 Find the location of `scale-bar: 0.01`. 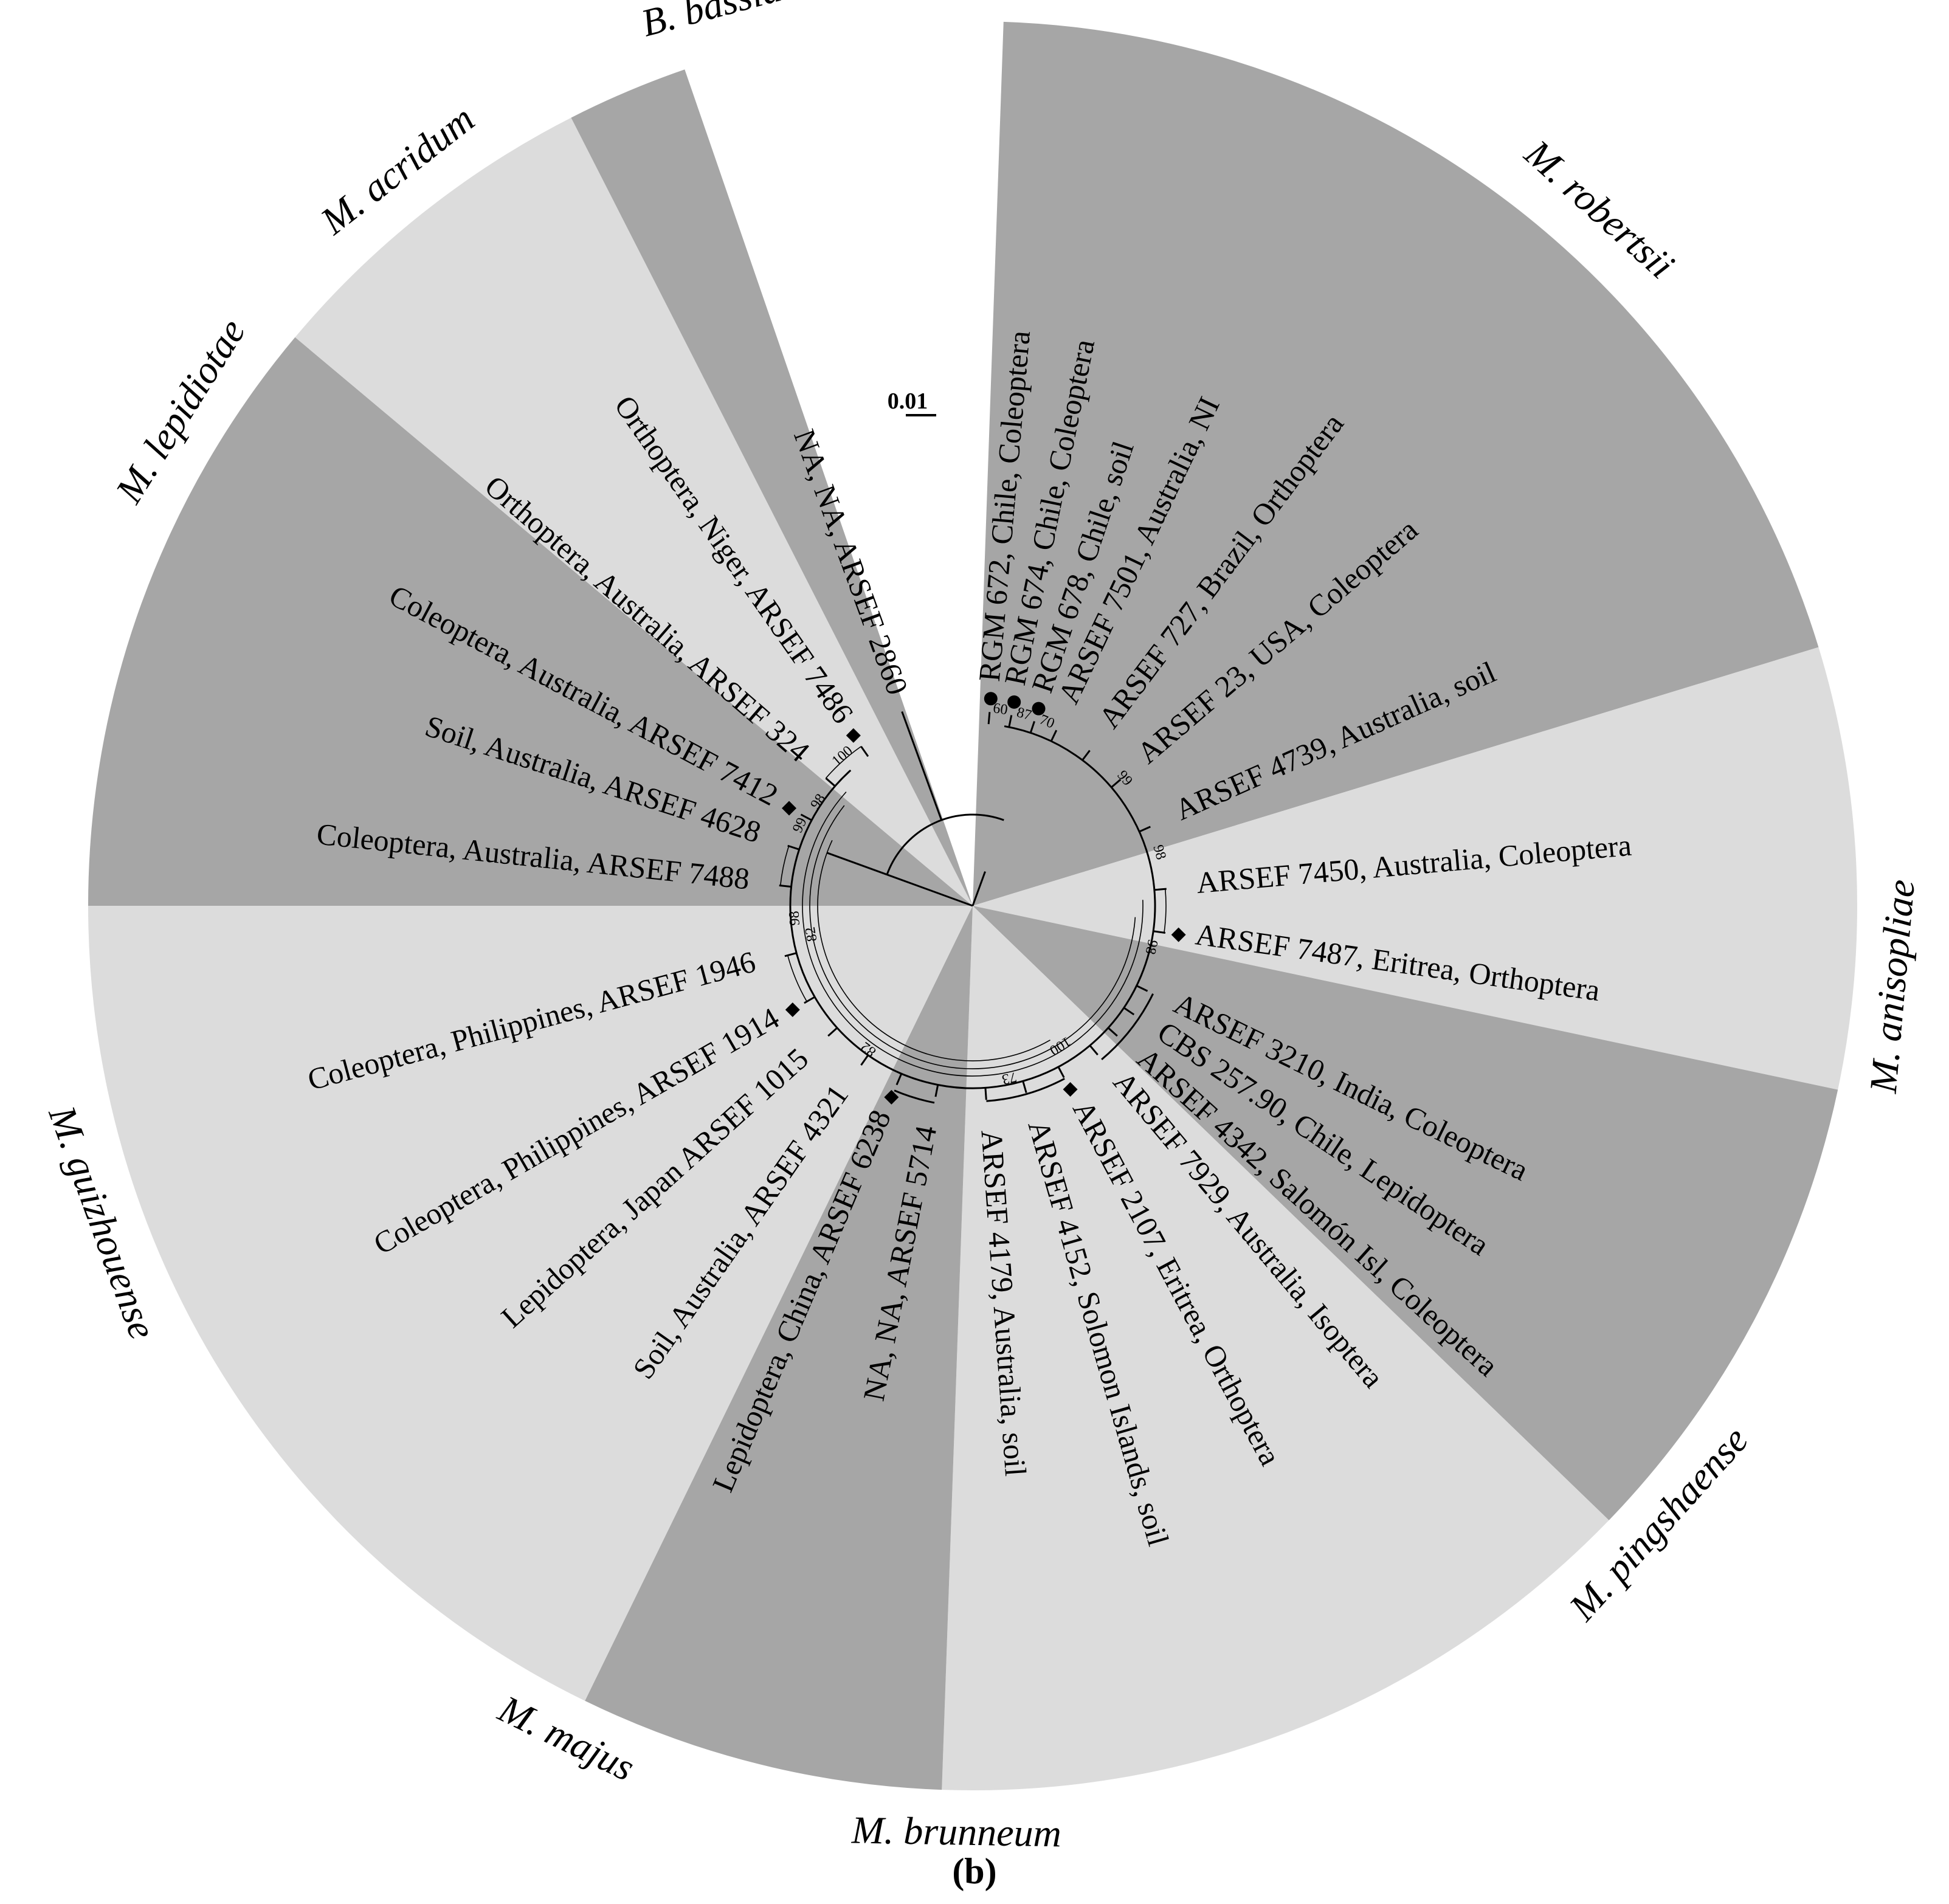

scale-bar: 0.01 is located at coordinates (912, 402).